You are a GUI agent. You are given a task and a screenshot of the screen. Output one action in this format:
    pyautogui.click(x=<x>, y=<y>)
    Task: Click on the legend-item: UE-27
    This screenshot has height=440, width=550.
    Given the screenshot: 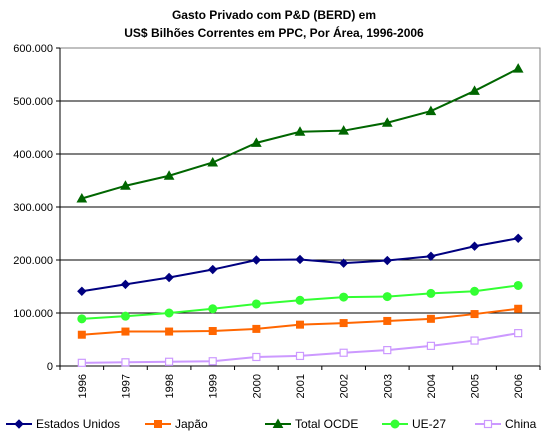 What is the action you would take?
    pyautogui.click(x=414, y=424)
    